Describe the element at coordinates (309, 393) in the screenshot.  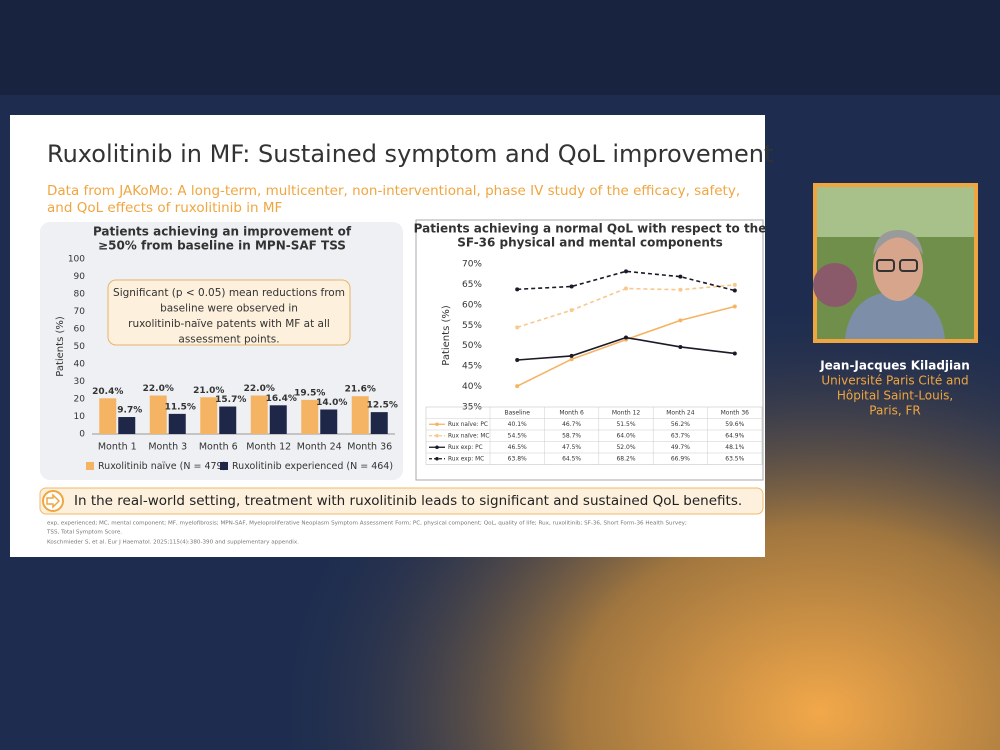
I see `value-label: 19.5%` at that location.